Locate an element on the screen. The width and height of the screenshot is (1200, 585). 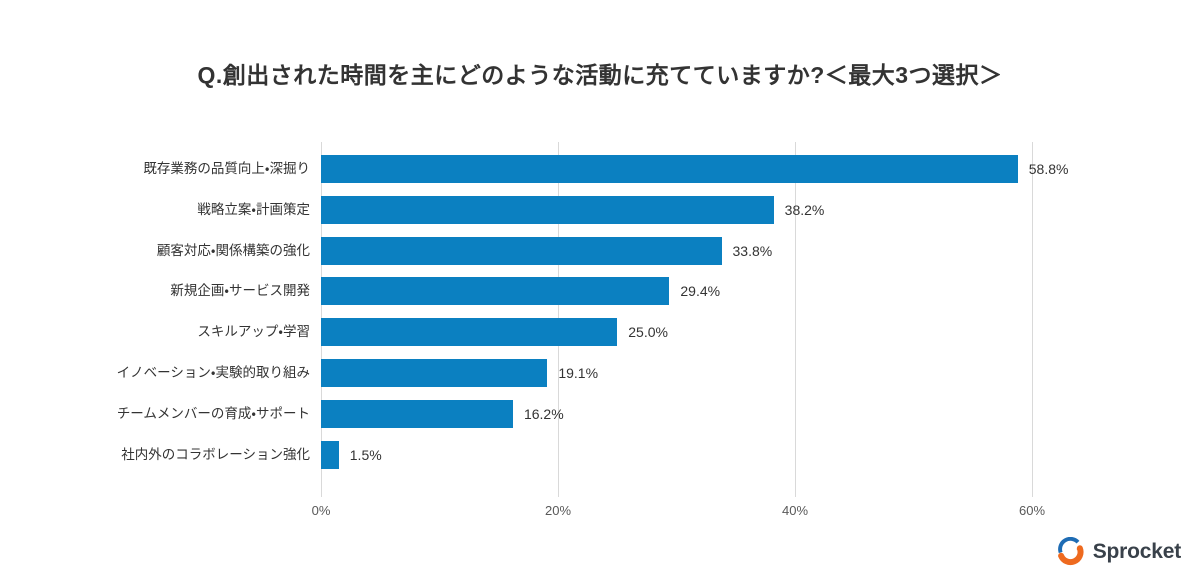
x-axis-tick-label: 60% is located at coordinates (1032, 510).